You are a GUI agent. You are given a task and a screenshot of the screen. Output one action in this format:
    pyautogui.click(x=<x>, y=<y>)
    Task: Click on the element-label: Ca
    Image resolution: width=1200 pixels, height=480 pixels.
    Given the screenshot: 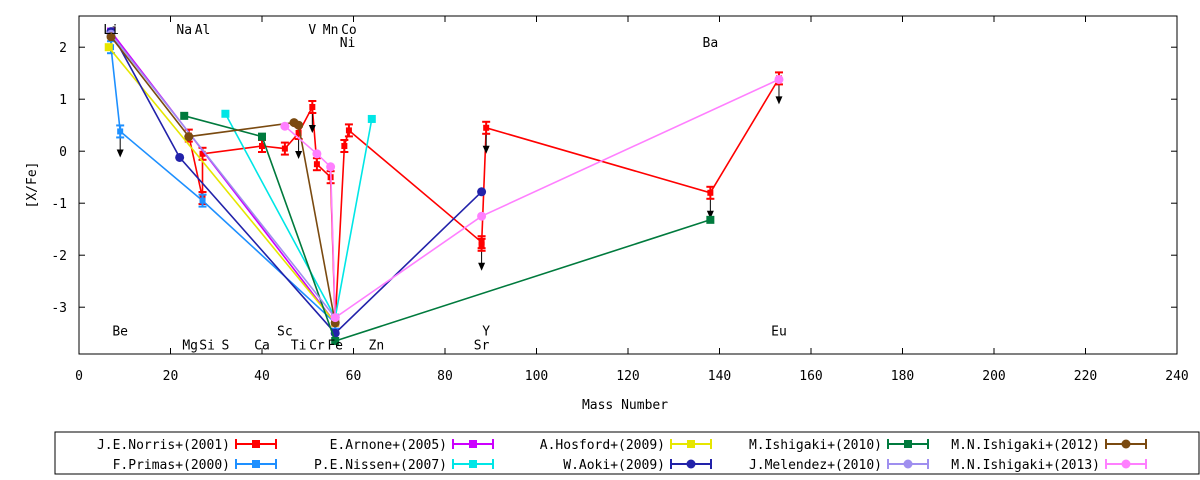 What is the action you would take?
    pyautogui.click(x=262, y=346)
    